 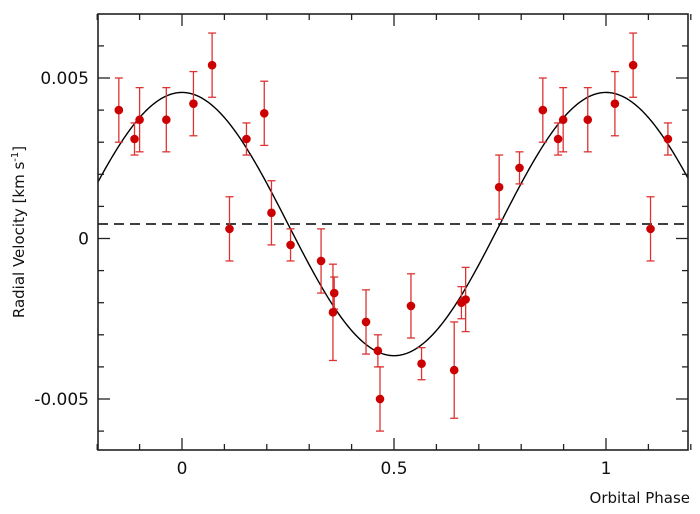 I want to click on y-tick-label: 0.005, so click(x=64, y=79).